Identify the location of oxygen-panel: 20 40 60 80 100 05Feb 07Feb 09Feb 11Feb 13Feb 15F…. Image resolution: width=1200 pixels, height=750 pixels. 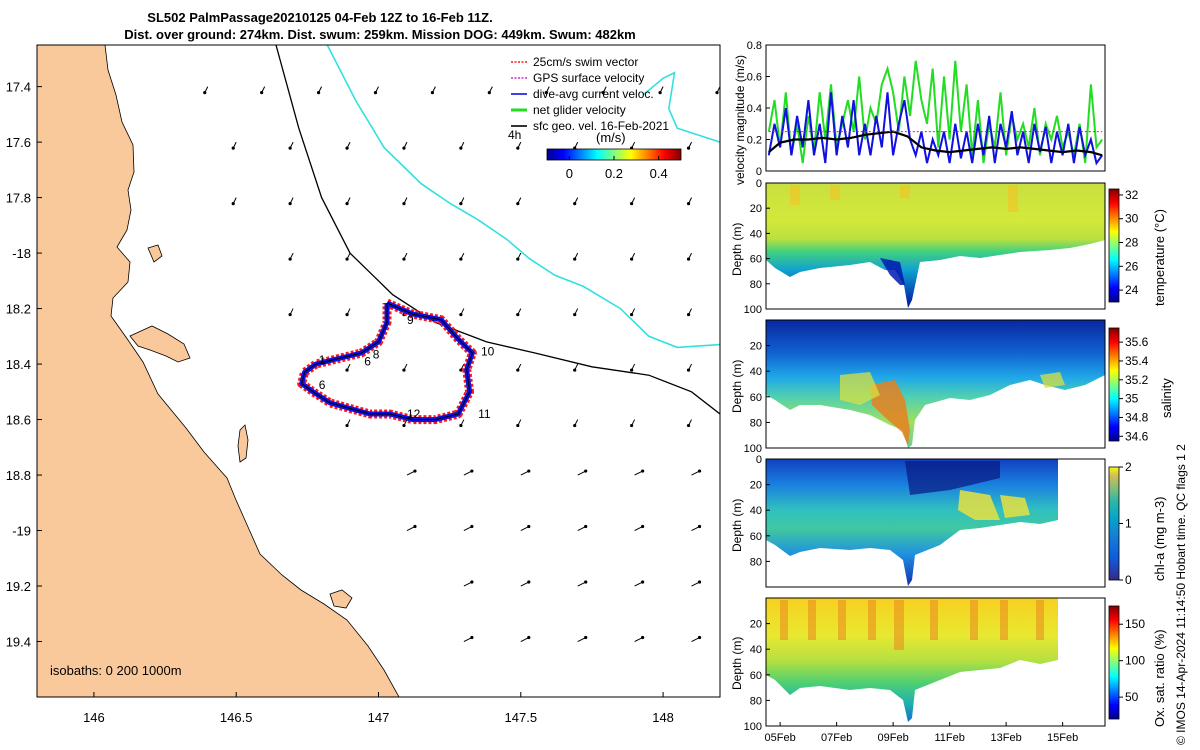
(948, 670).